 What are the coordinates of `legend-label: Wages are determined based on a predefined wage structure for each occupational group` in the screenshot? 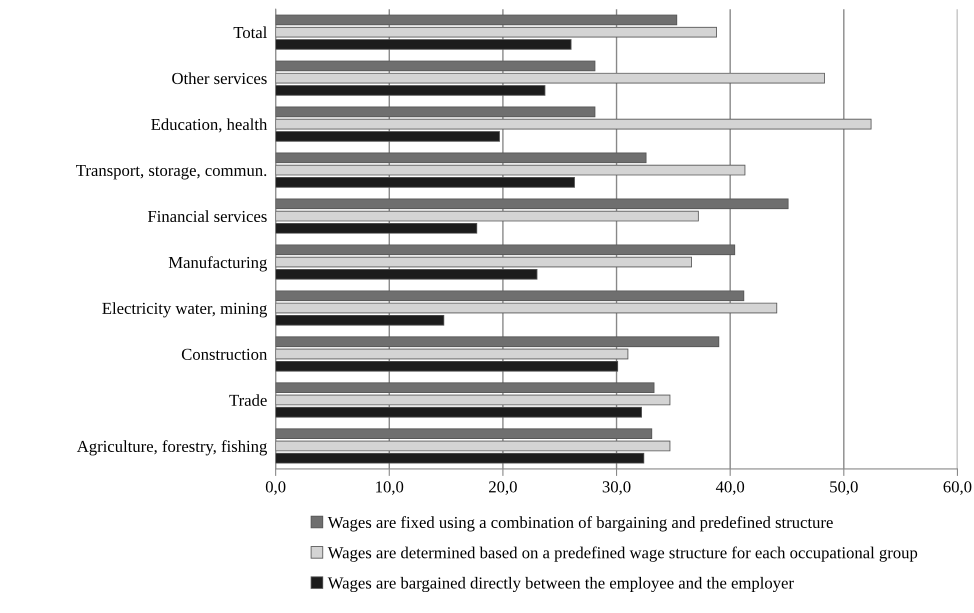 It's located at (623, 554).